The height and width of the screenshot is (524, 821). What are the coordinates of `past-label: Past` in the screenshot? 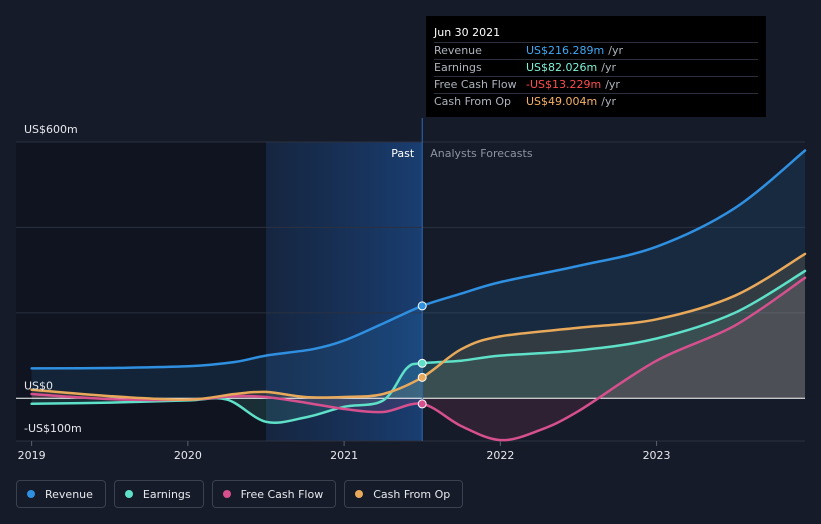 It's located at (403, 153).